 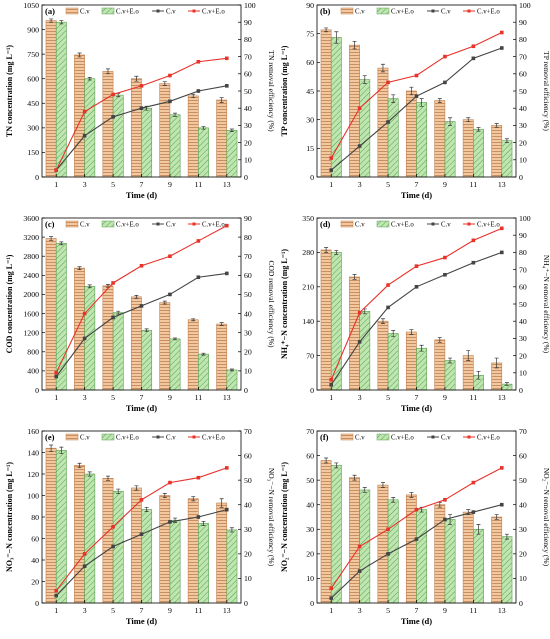 What do you see at coordinates (142, 184) in the screenshot?
I see `x-tick-label: 7` at bounding box center [142, 184].